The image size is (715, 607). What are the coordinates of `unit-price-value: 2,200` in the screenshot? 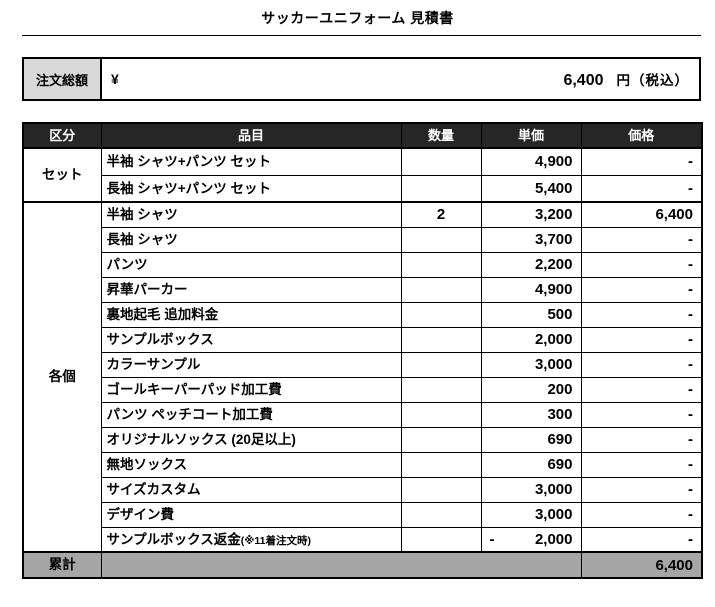 It's located at (553, 264).